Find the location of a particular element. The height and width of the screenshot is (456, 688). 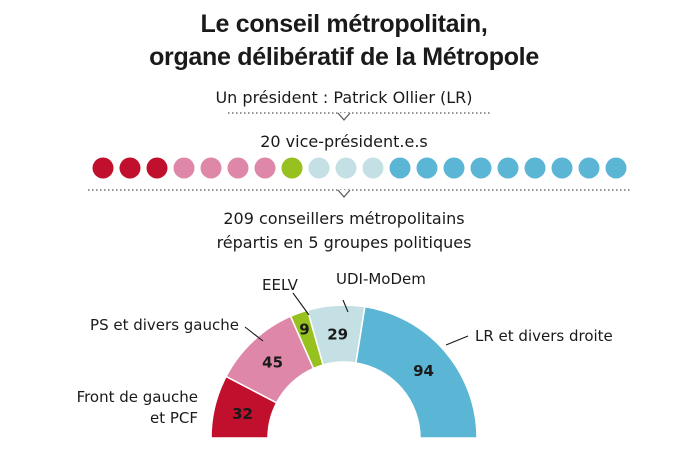

separator-president is located at coordinates (359, 116).